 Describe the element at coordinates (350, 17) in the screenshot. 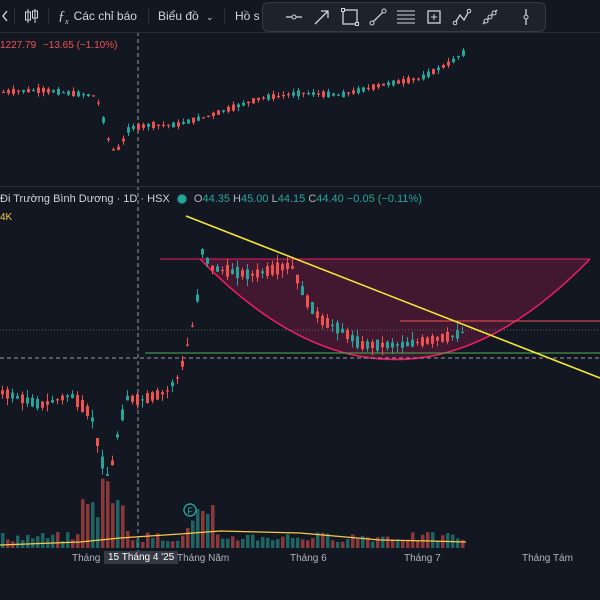

I see `rectangle-icon` at that location.